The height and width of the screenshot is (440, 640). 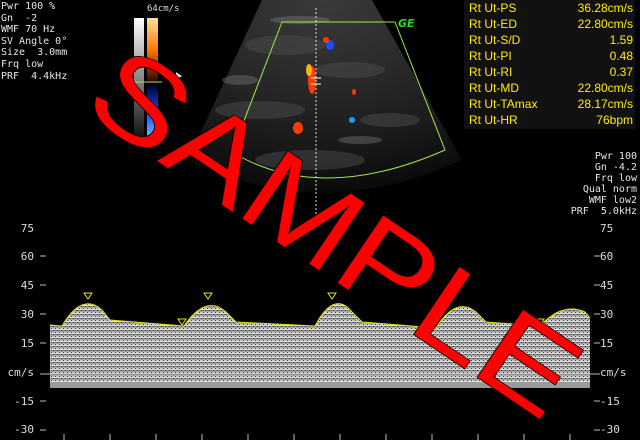 I want to click on measurement-row: Rt Ut-PS 36.28cm/s, so click(x=551, y=8).